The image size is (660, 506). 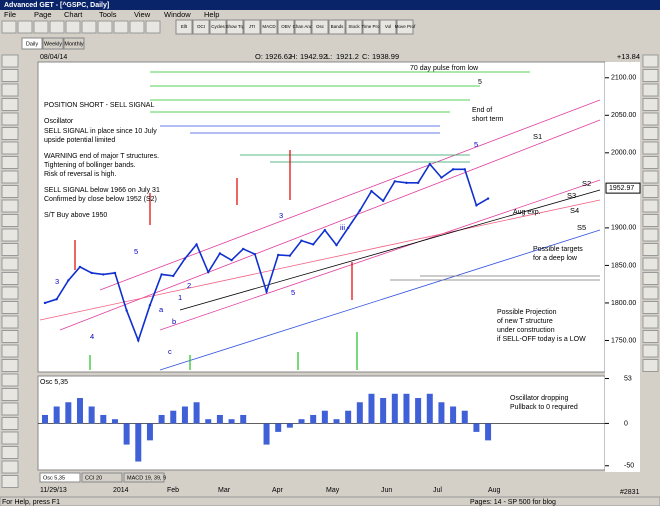 I want to click on wave-label: S2, so click(x=586, y=183).